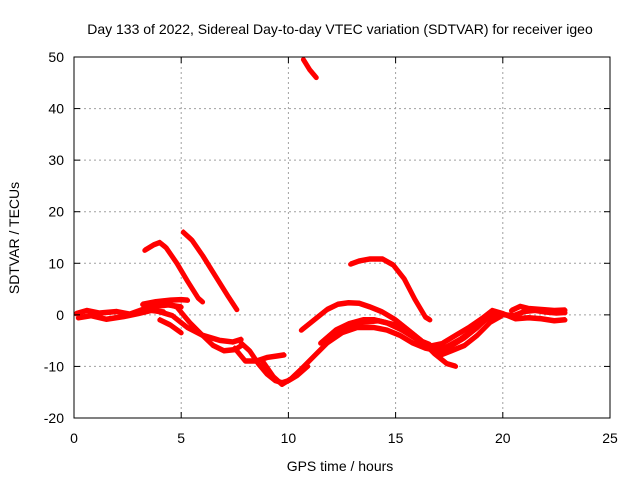 The width and height of the screenshot is (640, 480). What do you see at coordinates (14, 238) in the screenshot?
I see `y-axis-label: SDTVAR / TECUs` at bounding box center [14, 238].